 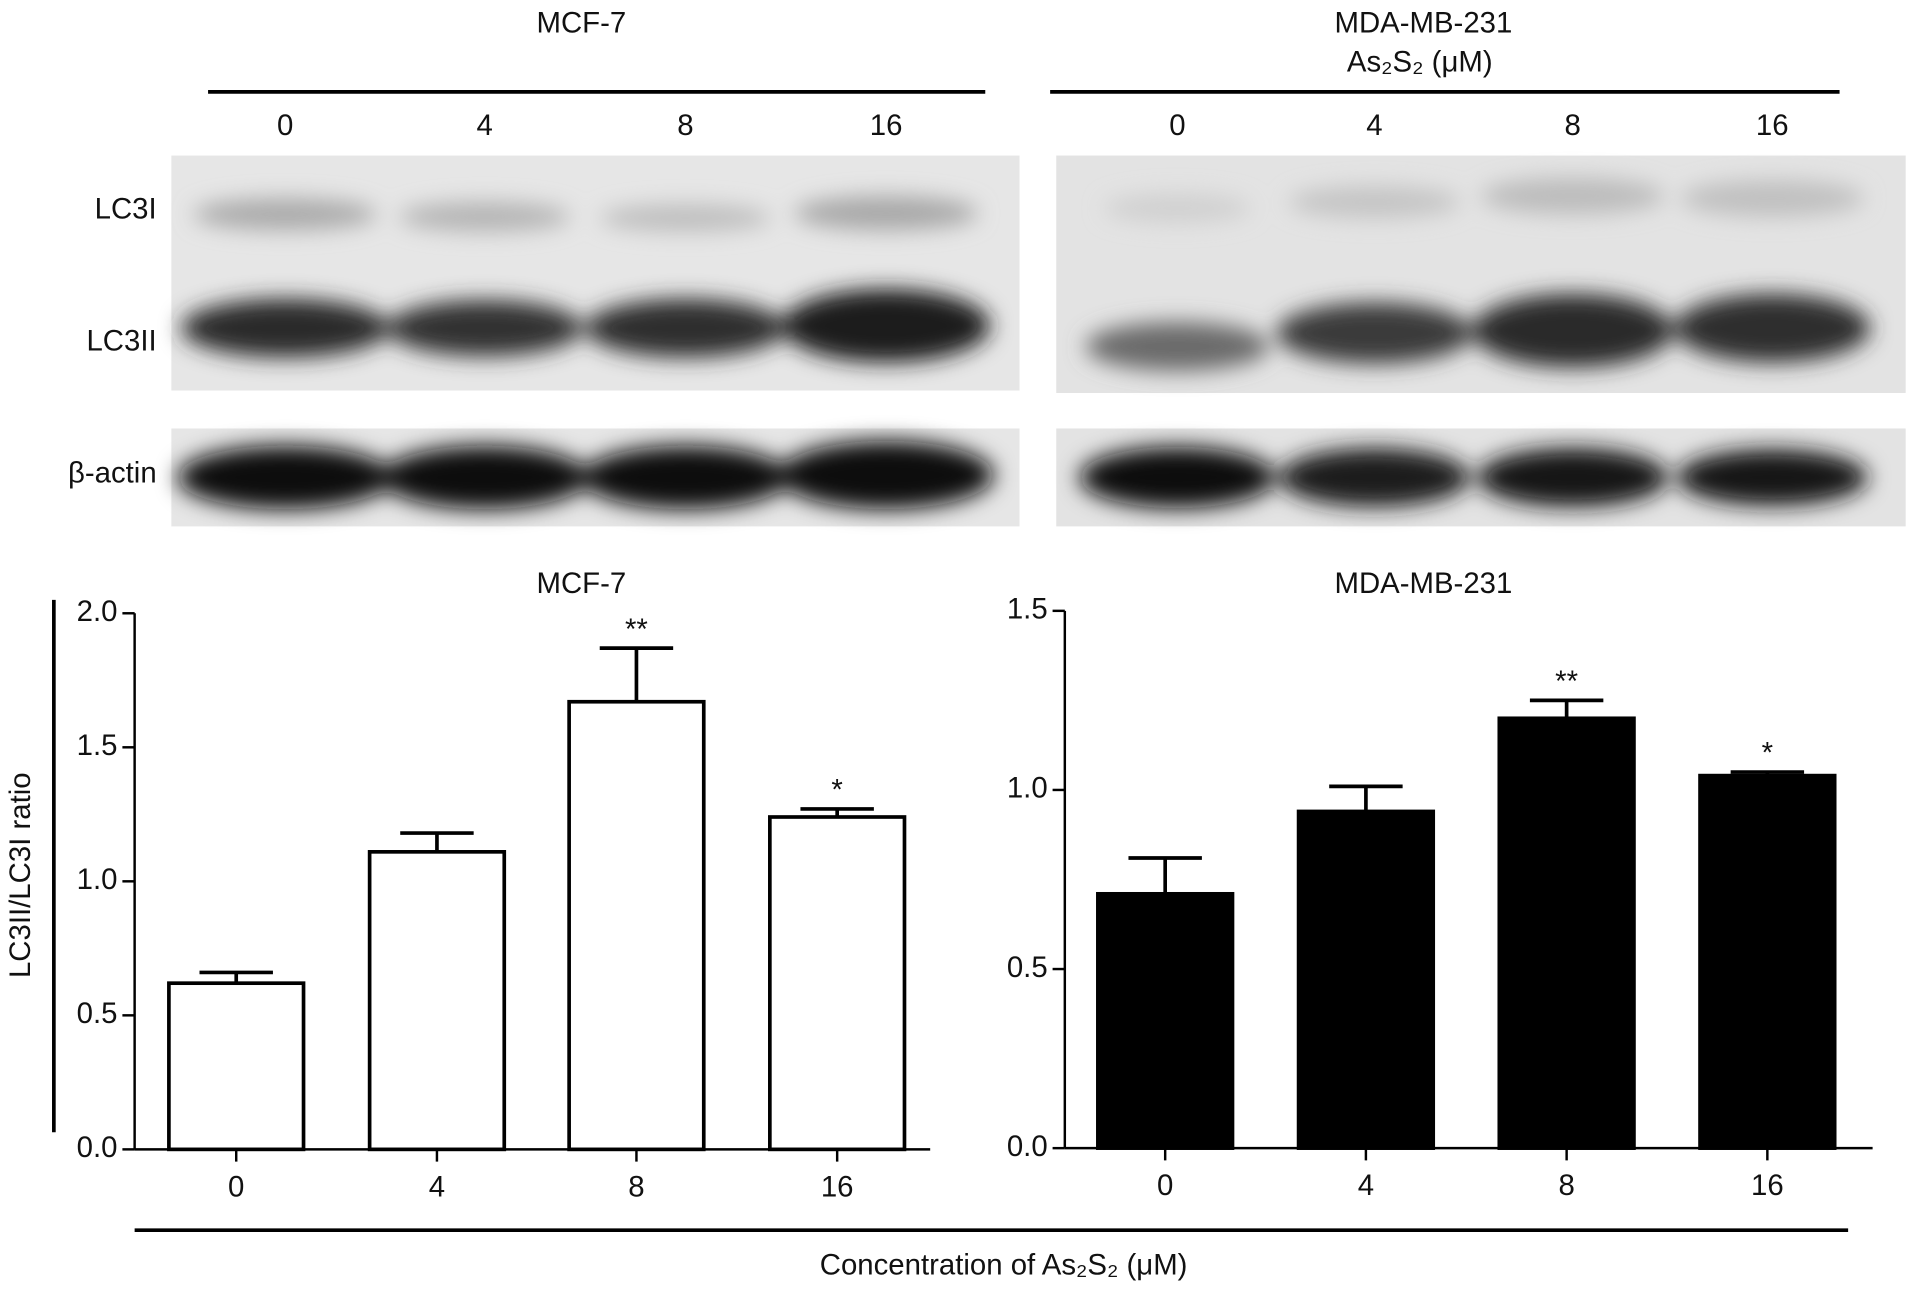 I want to click on row-label: LC3I, so click(x=126, y=208).